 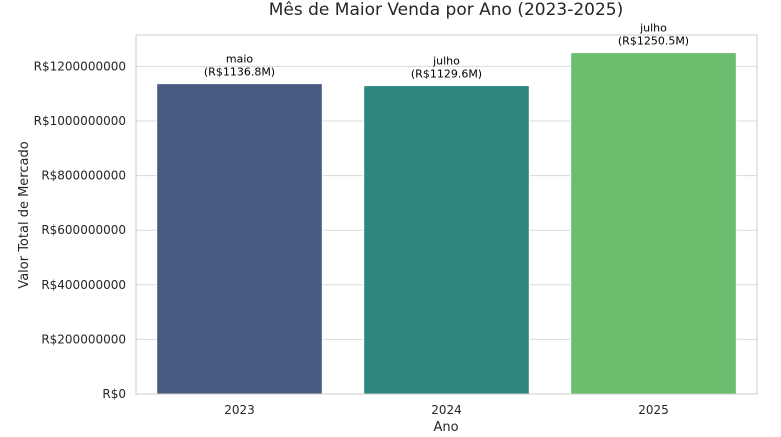 I want to click on bar-value-label: (R$1250.5M), so click(x=653, y=41).